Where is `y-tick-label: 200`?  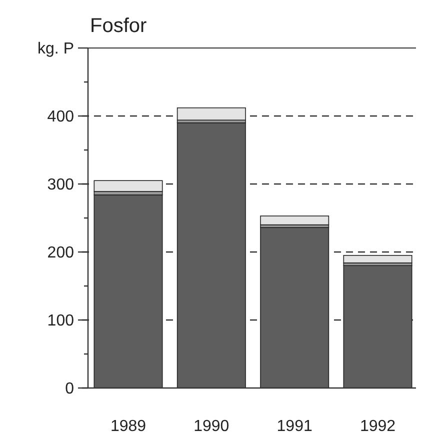 y-tick-label: 200 is located at coordinates (60, 253).